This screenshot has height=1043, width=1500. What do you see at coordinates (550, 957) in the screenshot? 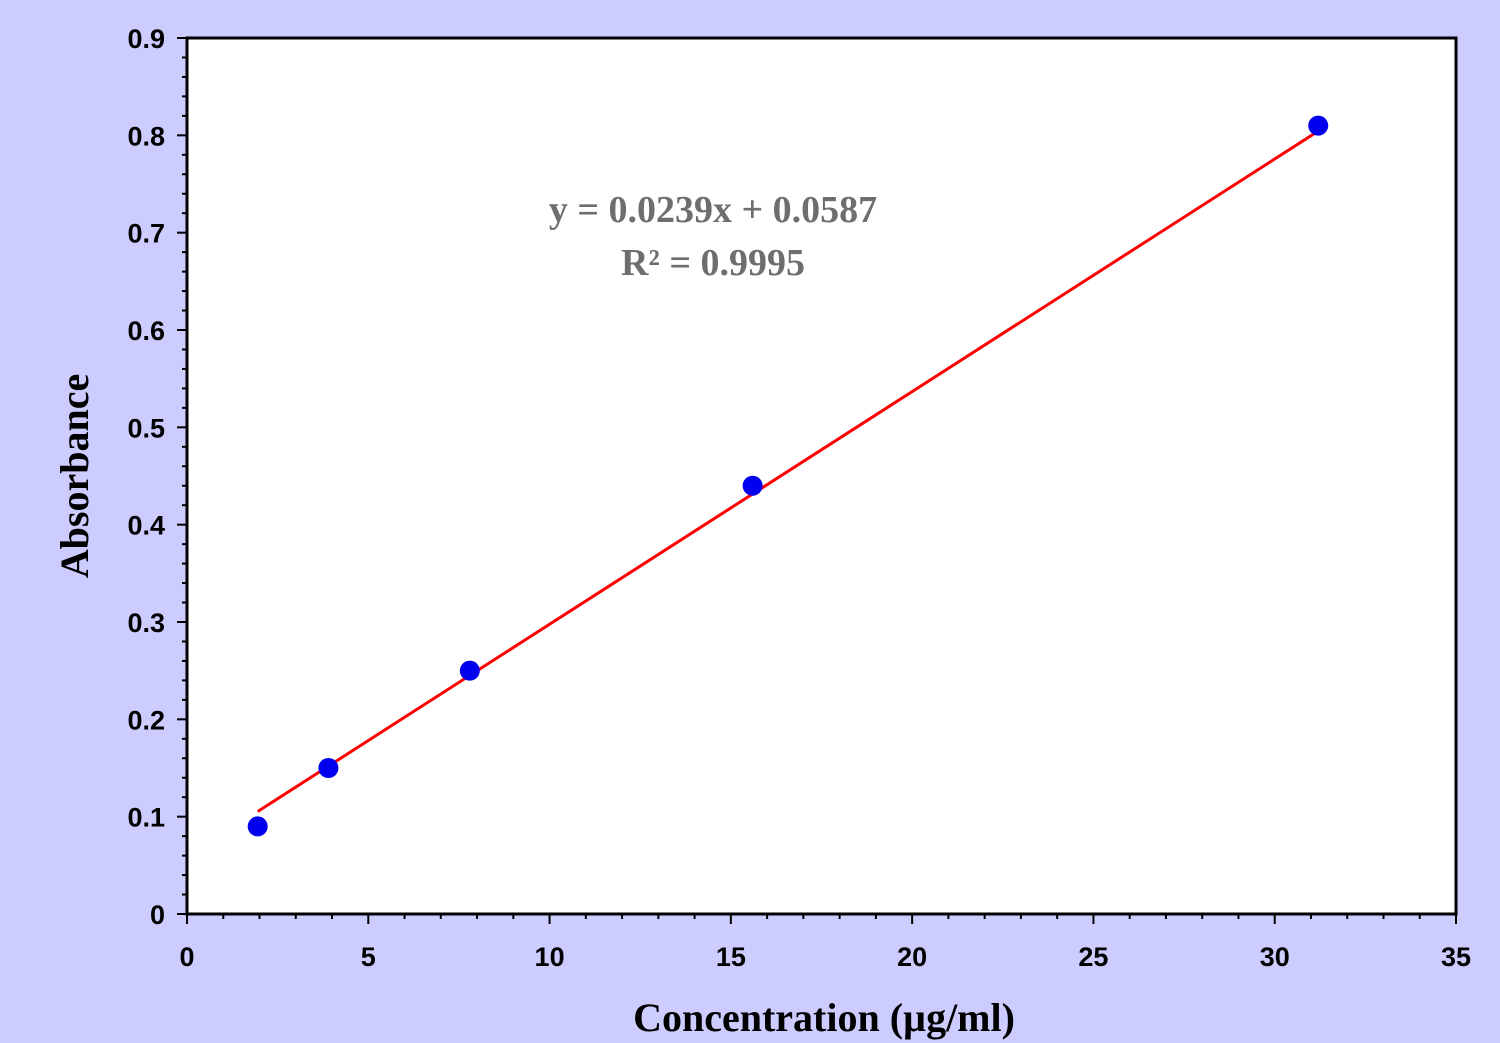
I see `x-tick-label: 10` at bounding box center [550, 957].